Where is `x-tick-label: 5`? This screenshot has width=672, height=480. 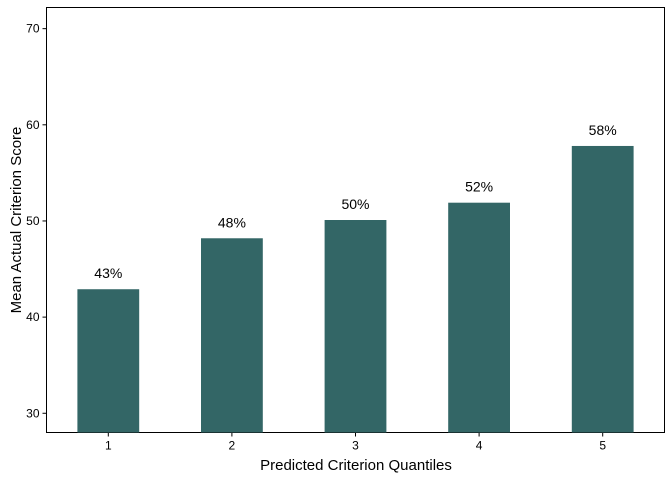 x-tick-label: 5 is located at coordinates (602, 446).